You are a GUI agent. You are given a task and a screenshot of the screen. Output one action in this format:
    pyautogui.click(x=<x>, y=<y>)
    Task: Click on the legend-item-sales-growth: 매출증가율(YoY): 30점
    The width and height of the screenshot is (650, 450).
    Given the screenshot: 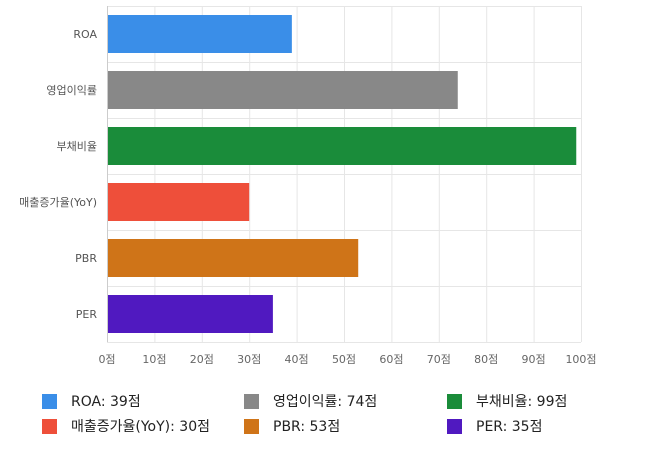 What is the action you would take?
    pyautogui.click(x=126, y=426)
    